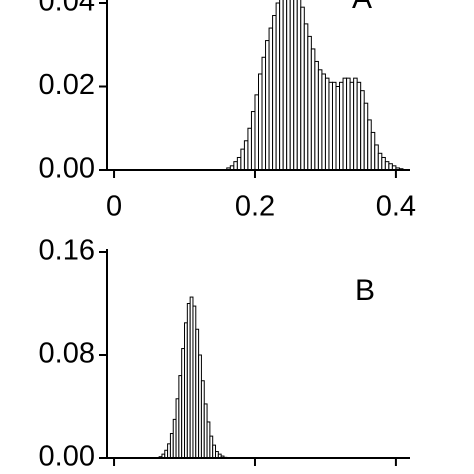 The image size is (474, 474). What do you see at coordinates (114, 207) in the screenshot?
I see `x-tick-label: 0` at bounding box center [114, 207].